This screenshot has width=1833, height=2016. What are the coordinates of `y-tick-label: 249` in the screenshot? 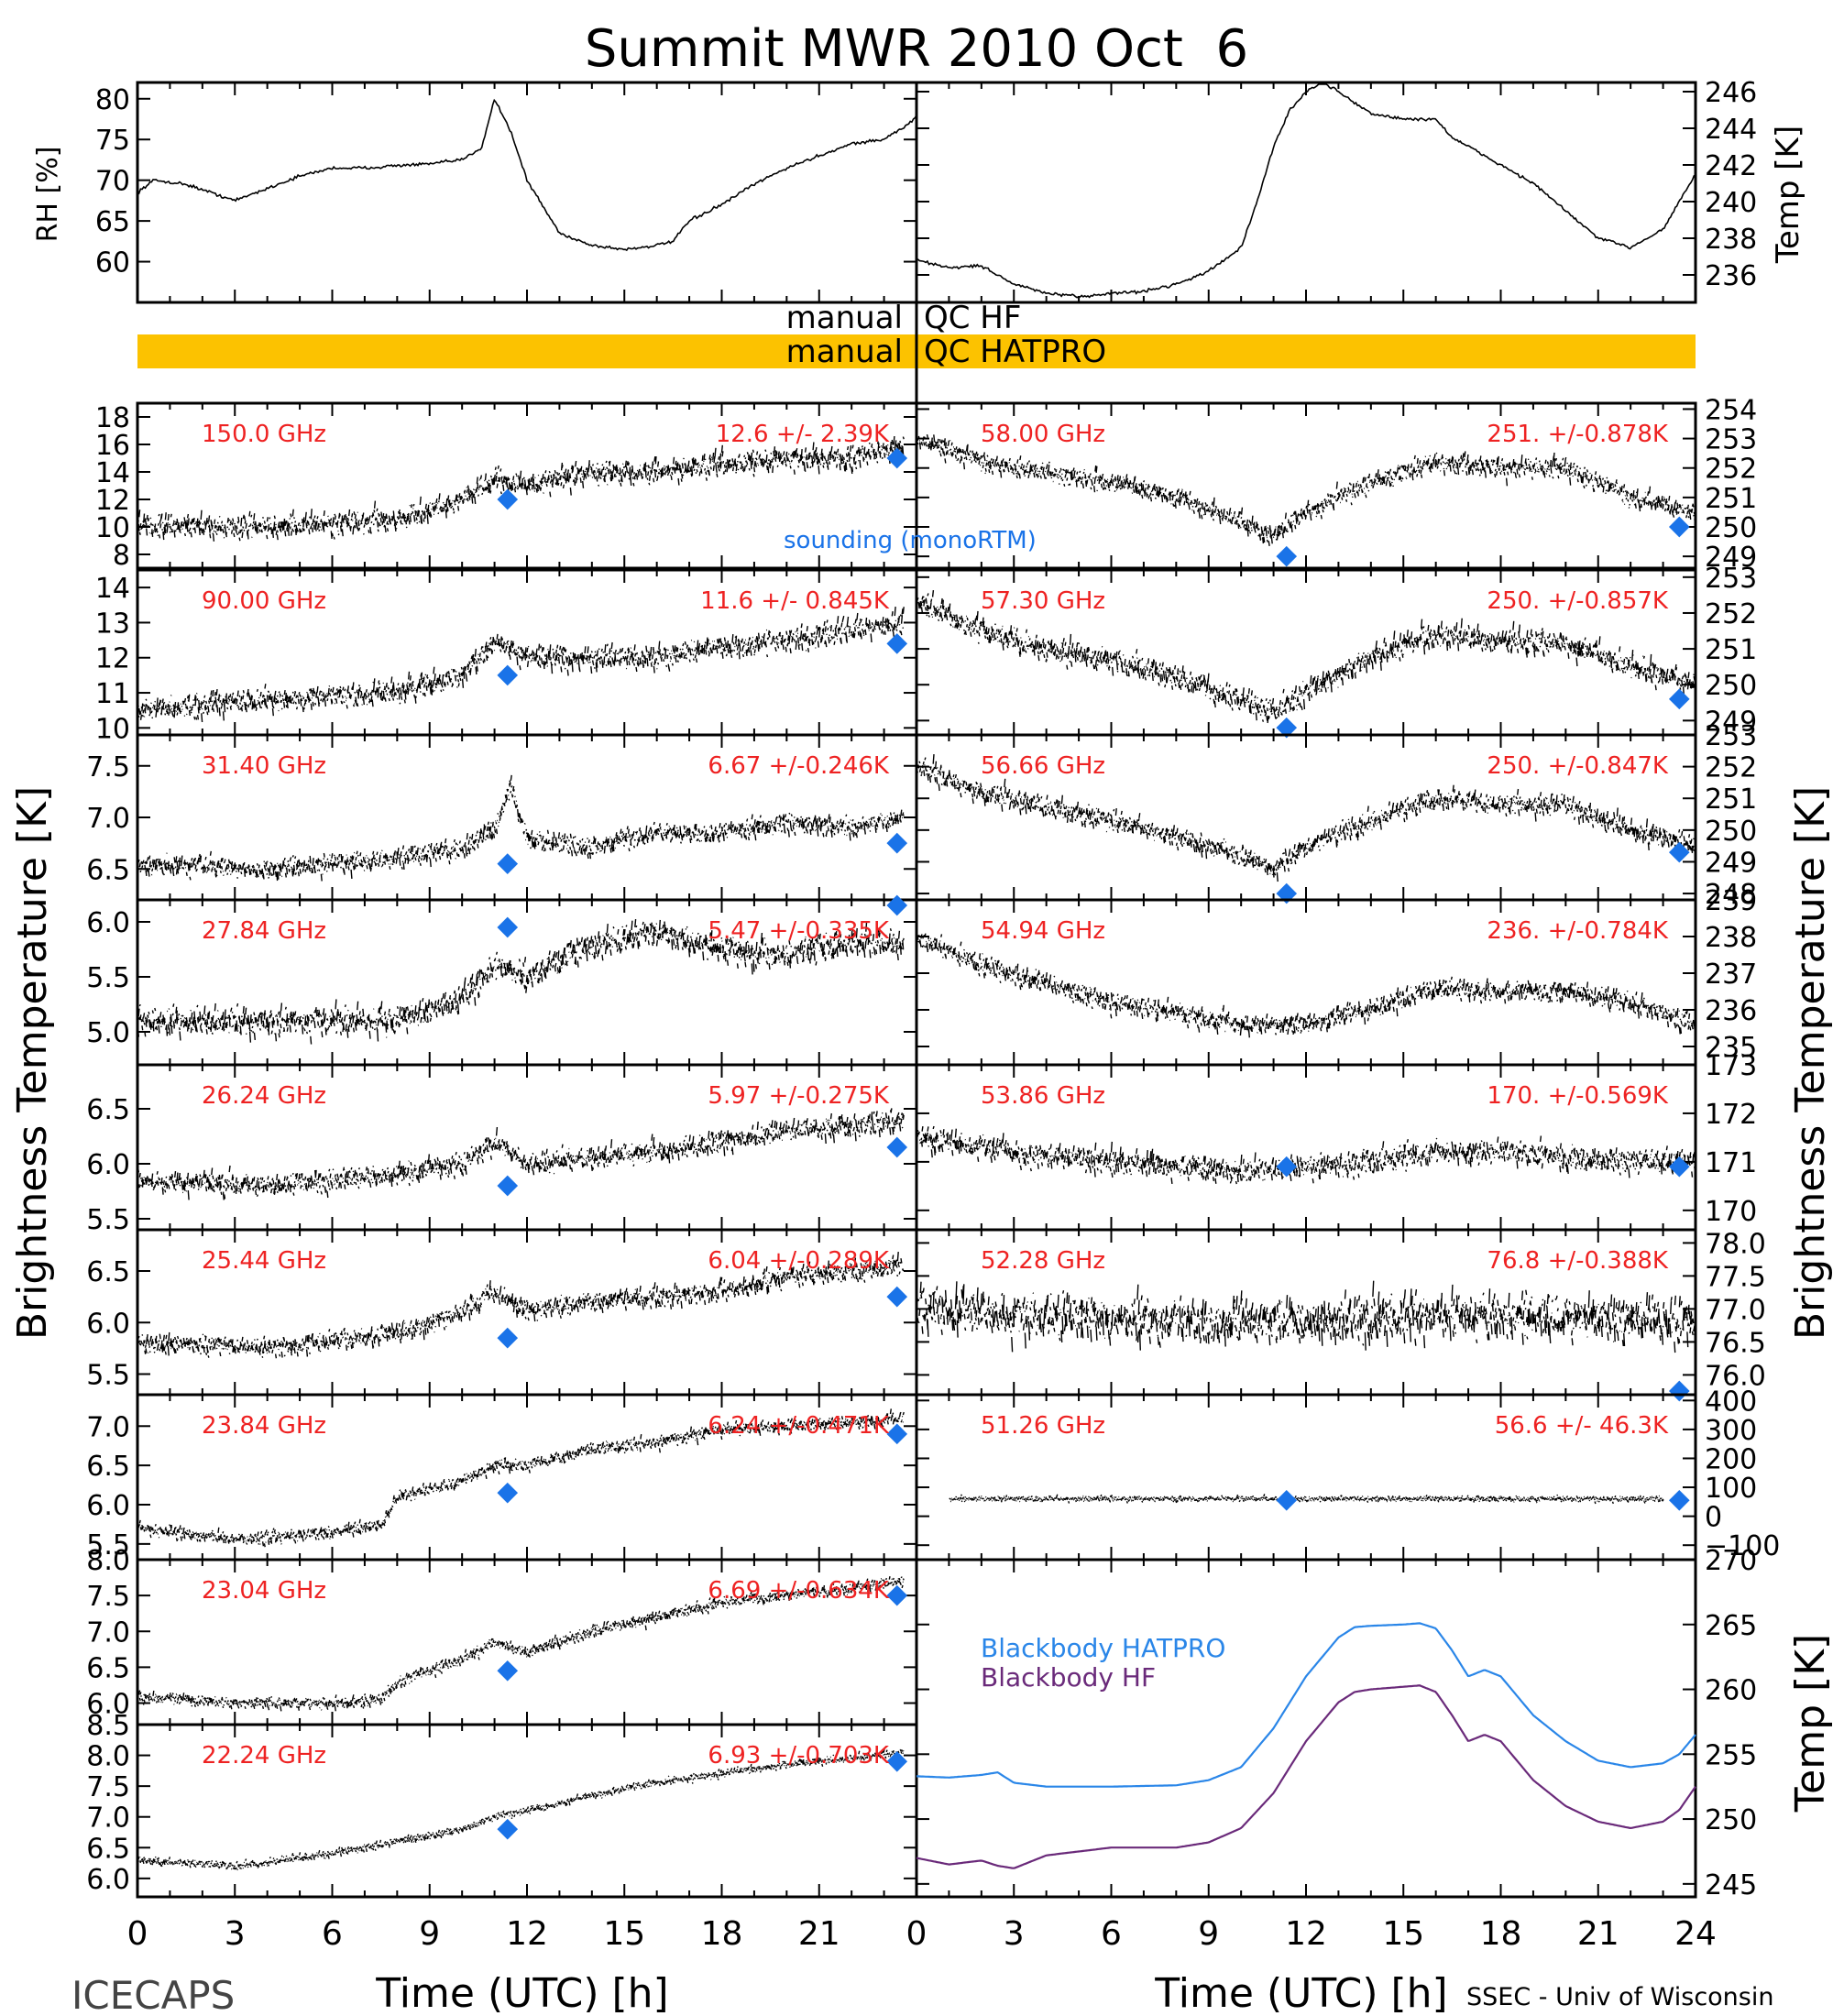 It's located at (1731, 722).